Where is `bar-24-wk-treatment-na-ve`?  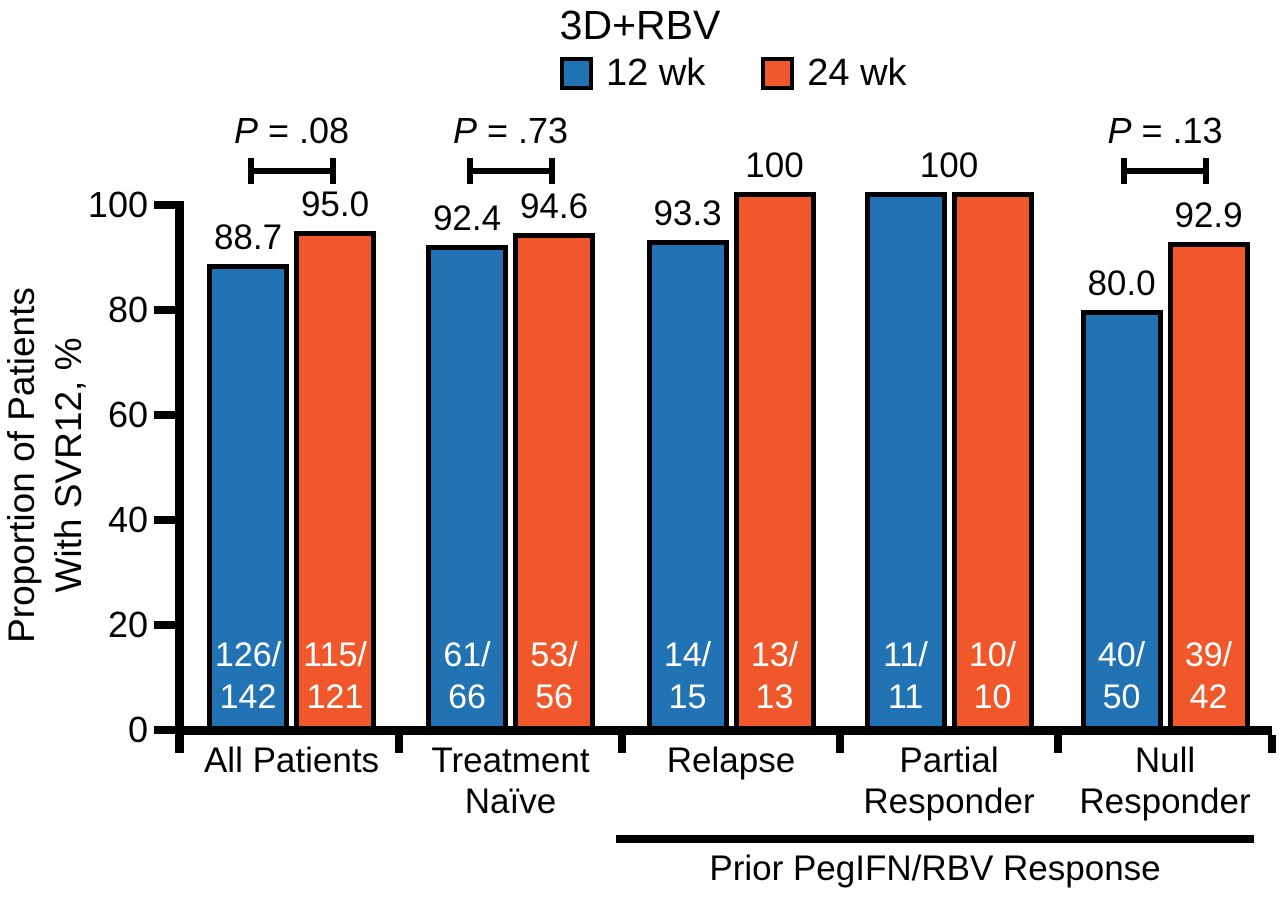 bar-24-wk-treatment-na-ve is located at coordinates (554, 482).